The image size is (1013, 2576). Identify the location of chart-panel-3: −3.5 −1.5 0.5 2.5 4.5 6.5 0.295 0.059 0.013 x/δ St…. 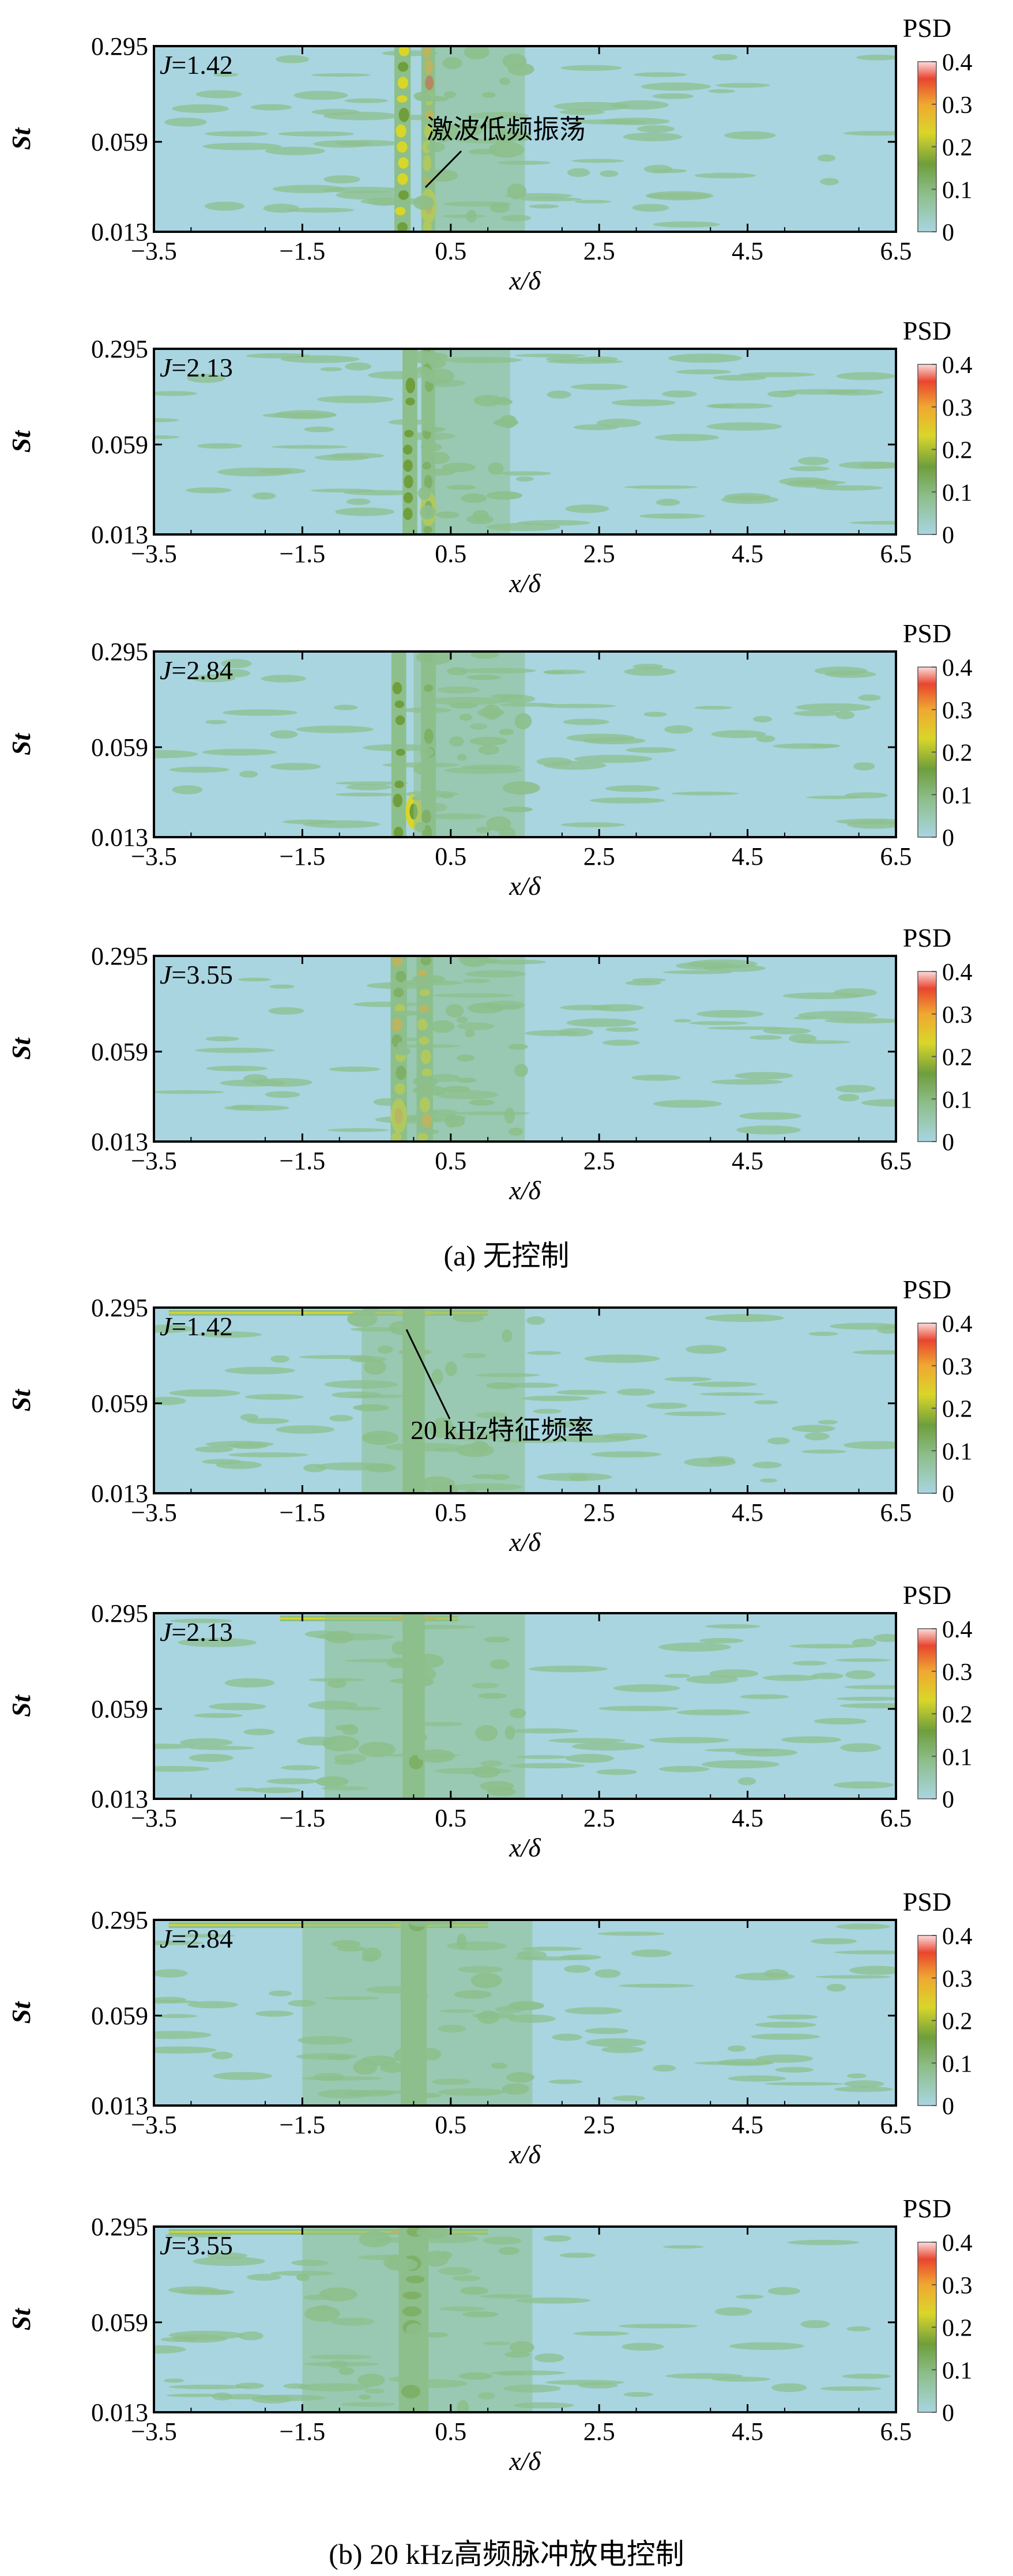
(489, 760).